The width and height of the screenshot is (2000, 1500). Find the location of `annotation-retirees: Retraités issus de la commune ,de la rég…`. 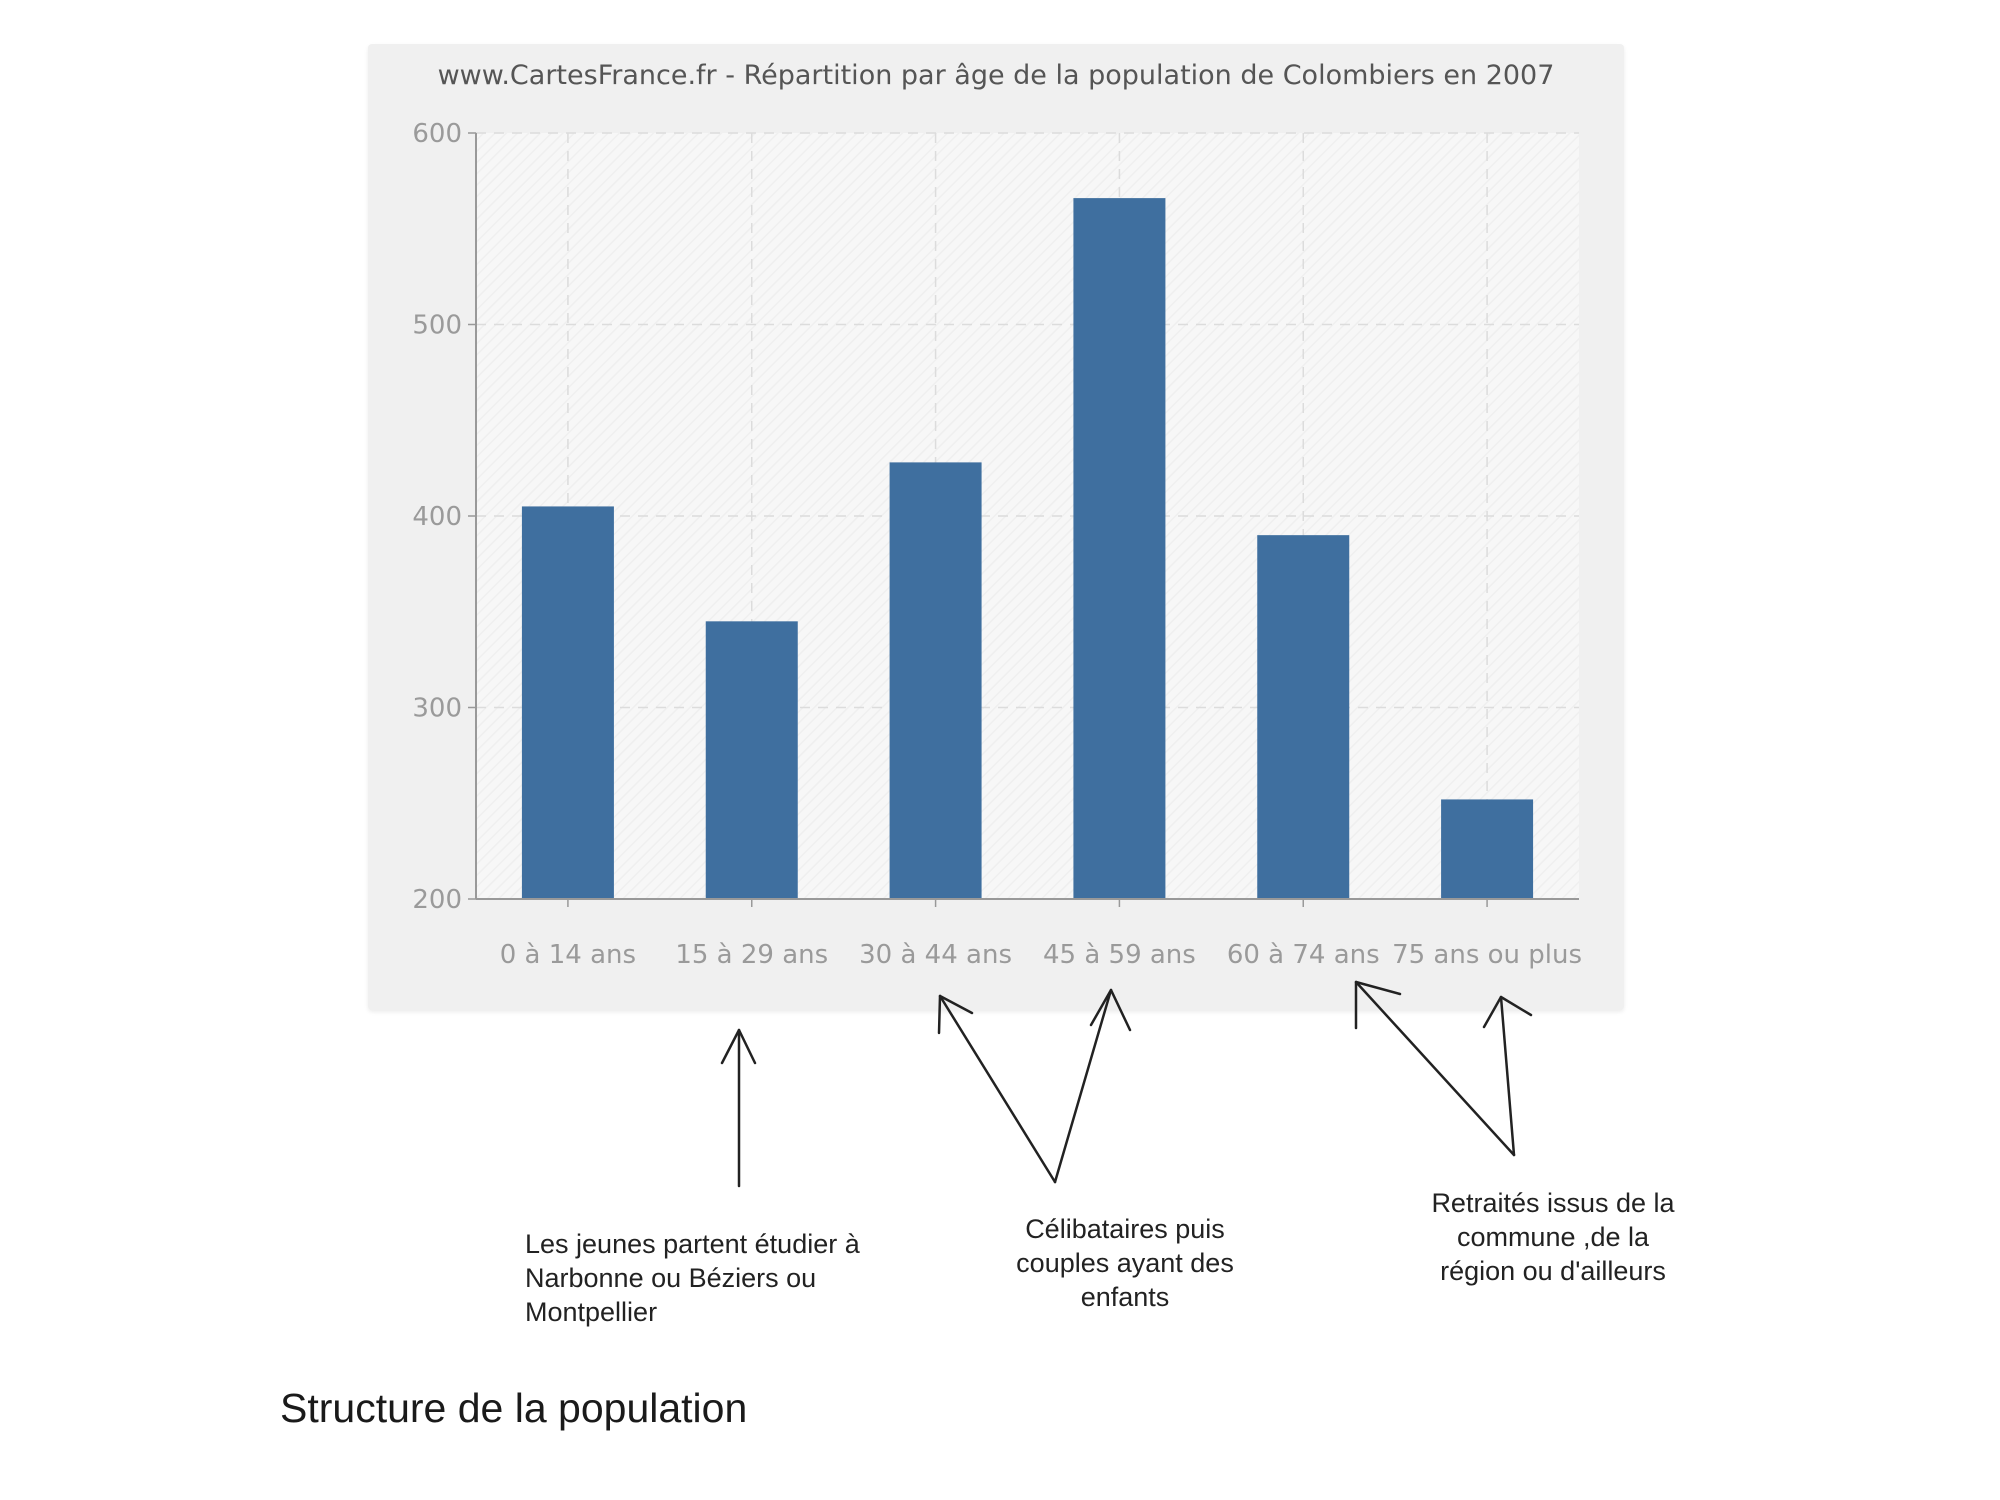

annotation-retirees: Retraités issus de la commune ,de la rég… is located at coordinates (1553, 1237).